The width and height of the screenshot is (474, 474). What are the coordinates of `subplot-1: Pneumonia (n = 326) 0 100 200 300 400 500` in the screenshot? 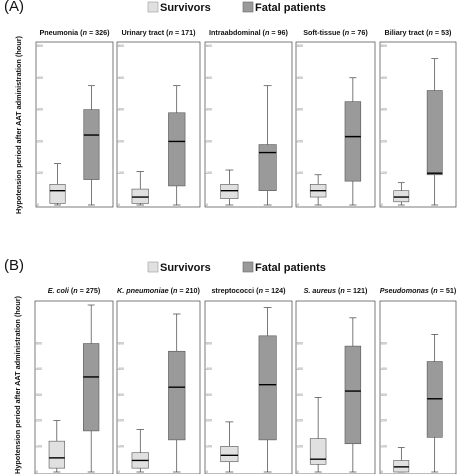 It's located at (74, 118).